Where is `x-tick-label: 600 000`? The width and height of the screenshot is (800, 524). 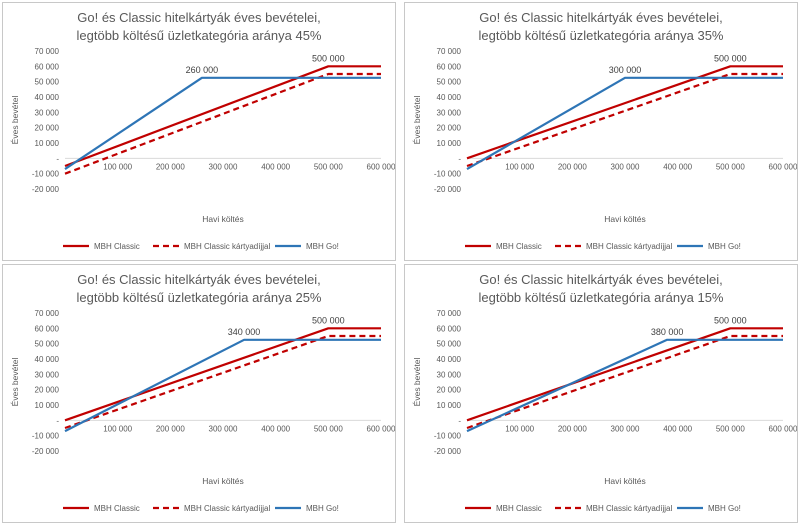 x-tick-label: 600 000 is located at coordinates (783, 166).